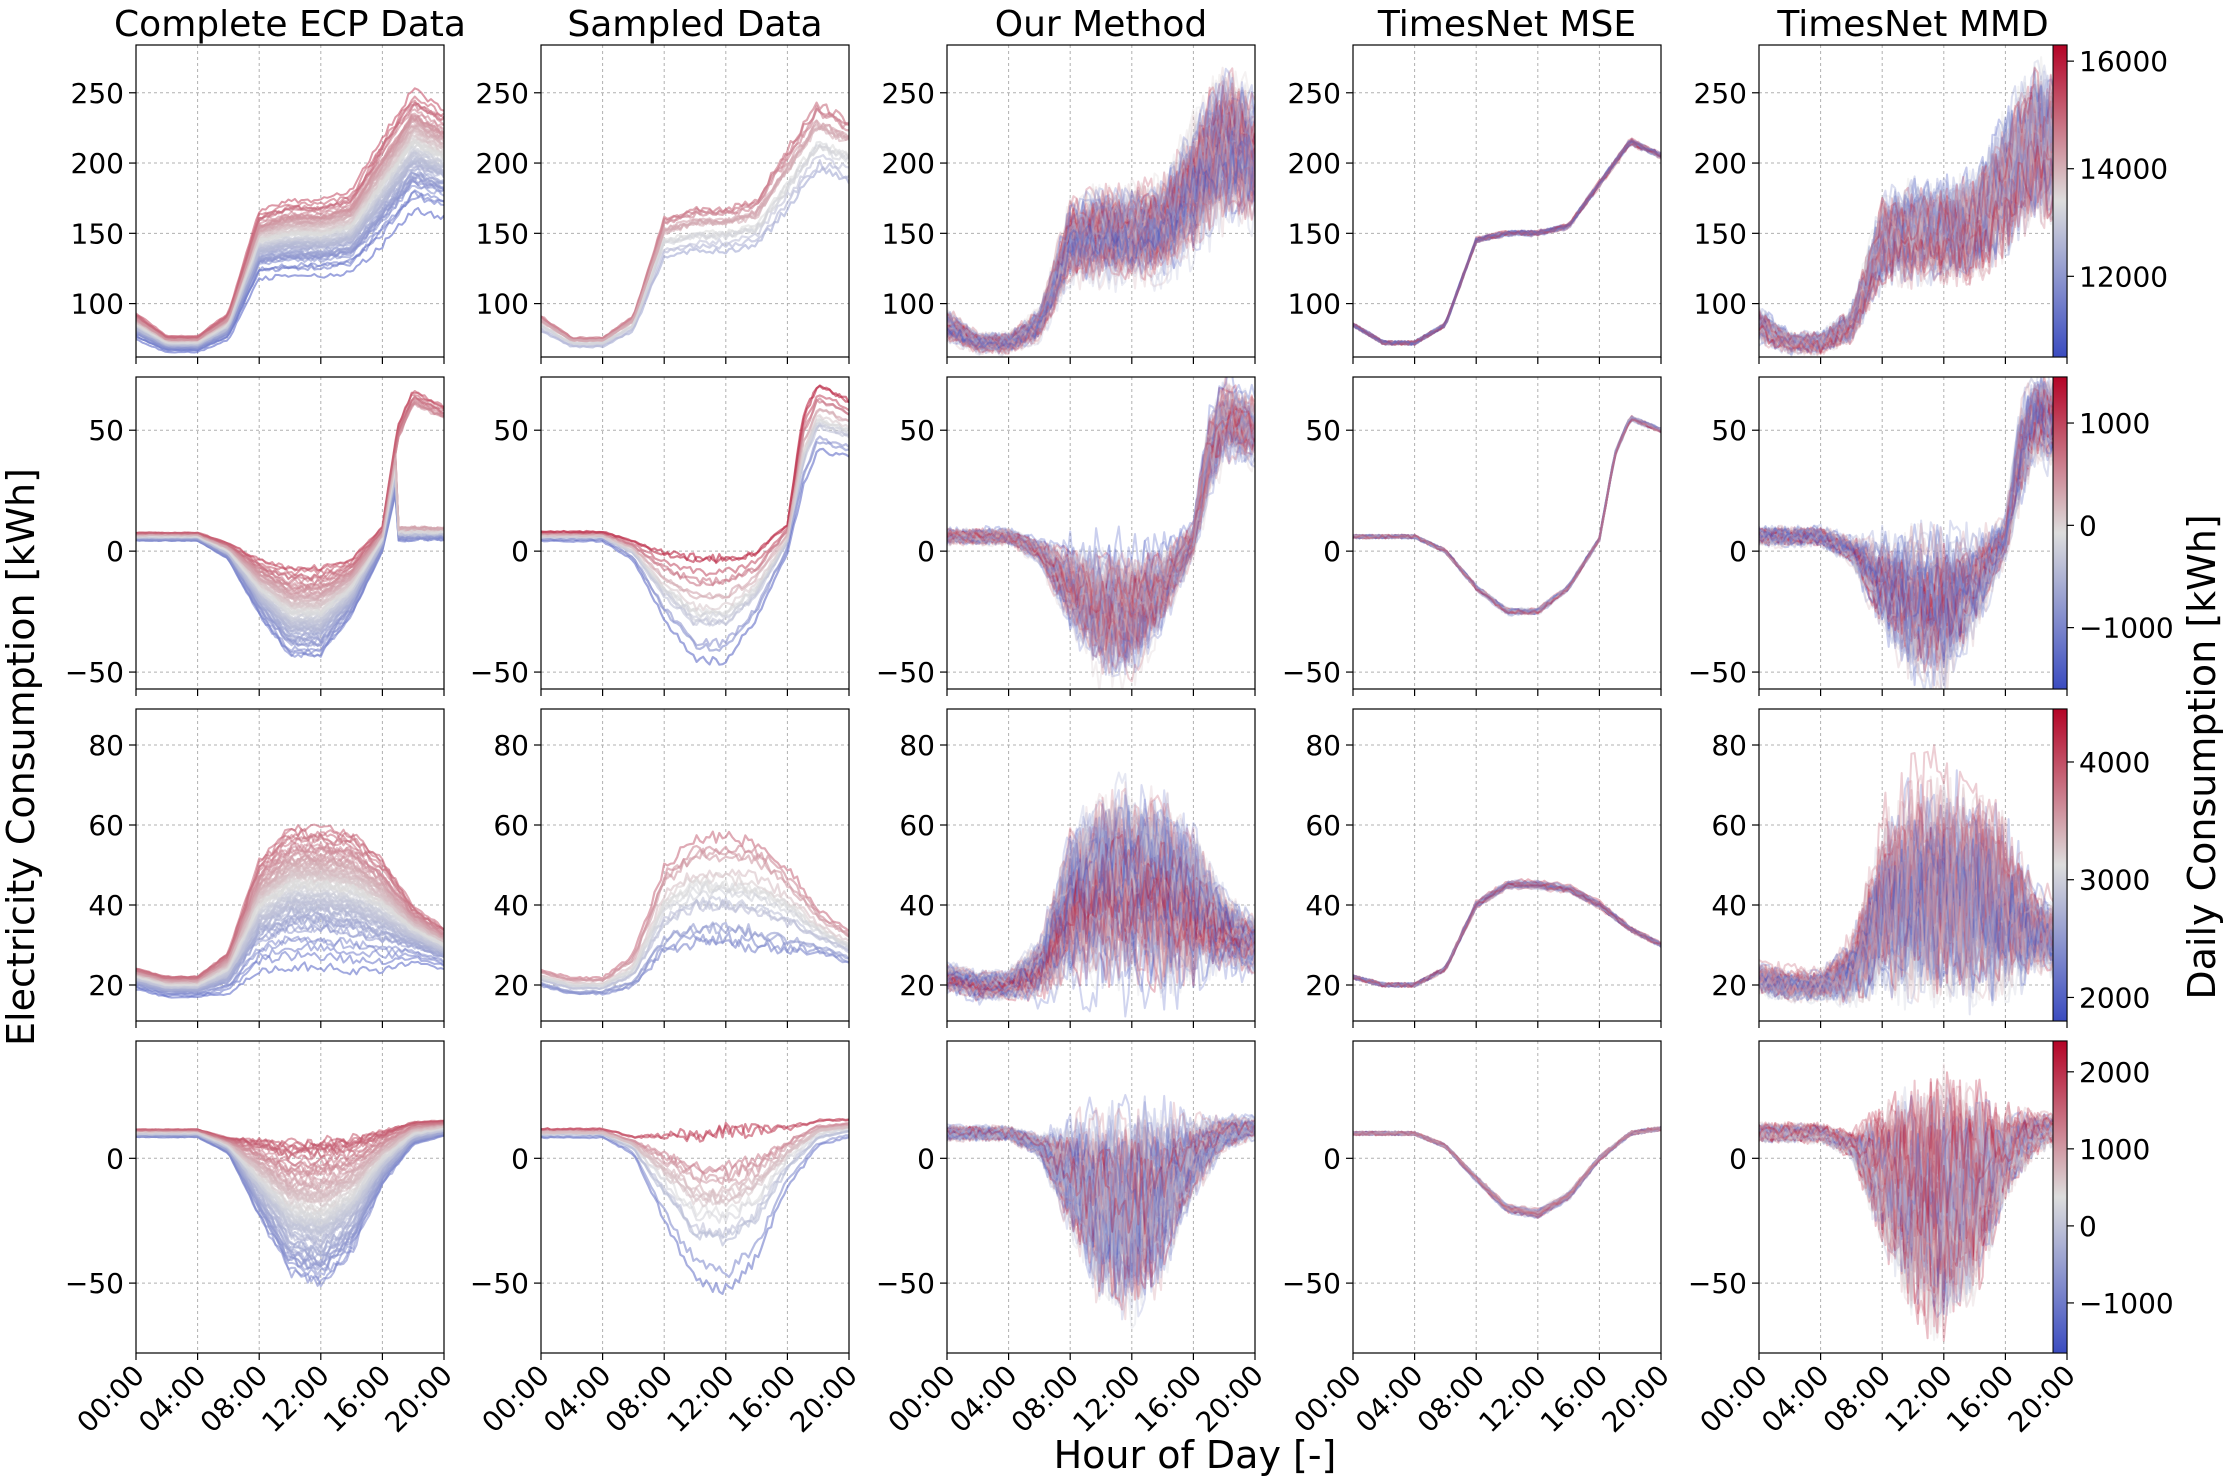 This screenshot has width=2229, height=1483. I want to click on x-tick-label: 12:00, so click(1918, 1399).